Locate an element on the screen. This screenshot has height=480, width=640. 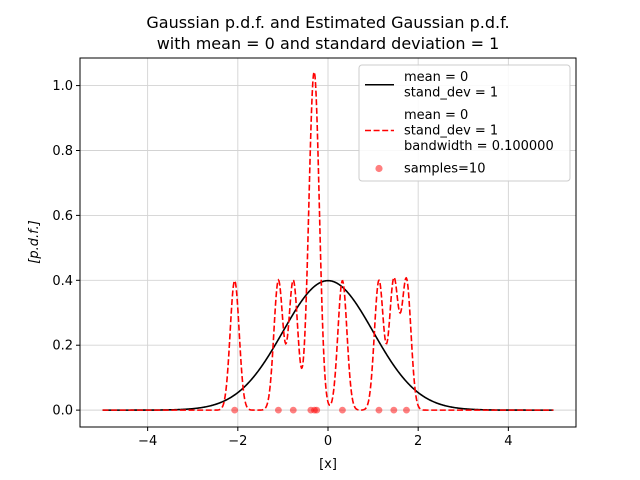
y-tick-label: 0.8 is located at coordinates (62, 151).